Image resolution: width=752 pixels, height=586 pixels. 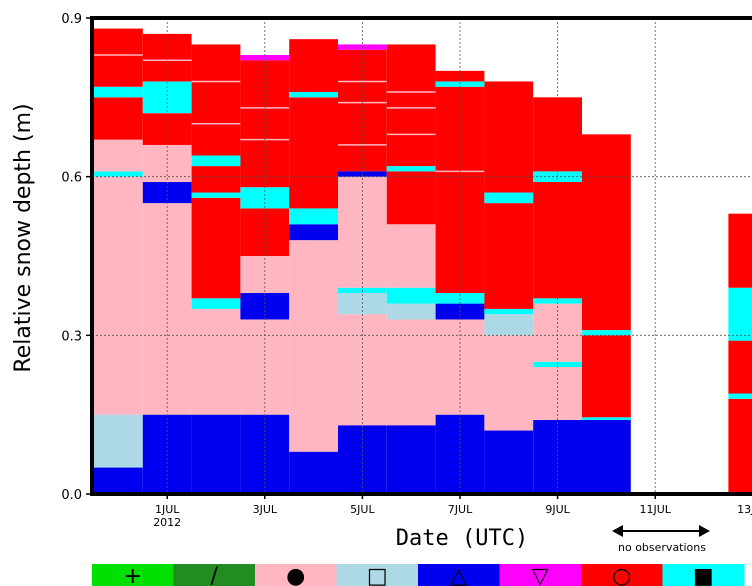 I want to click on legend-item-pink: ●, so click(x=296, y=575).